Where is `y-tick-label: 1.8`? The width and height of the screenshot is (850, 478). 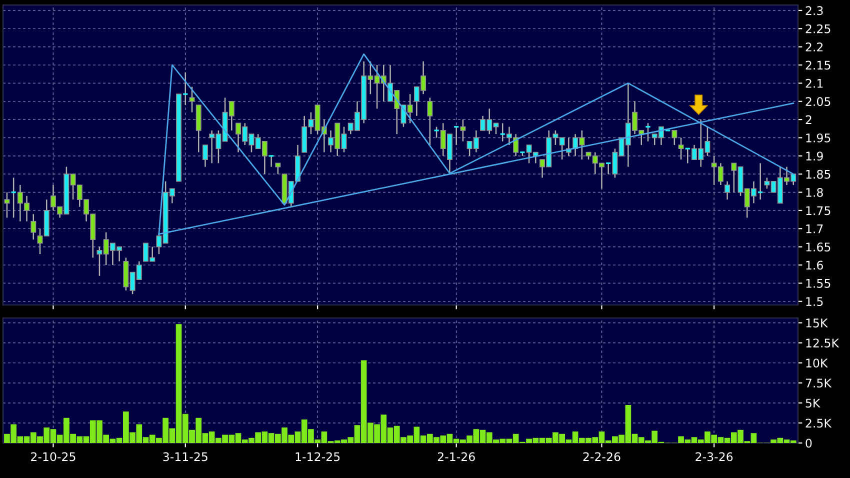 y-tick-label: 1.8 is located at coordinates (814, 192).